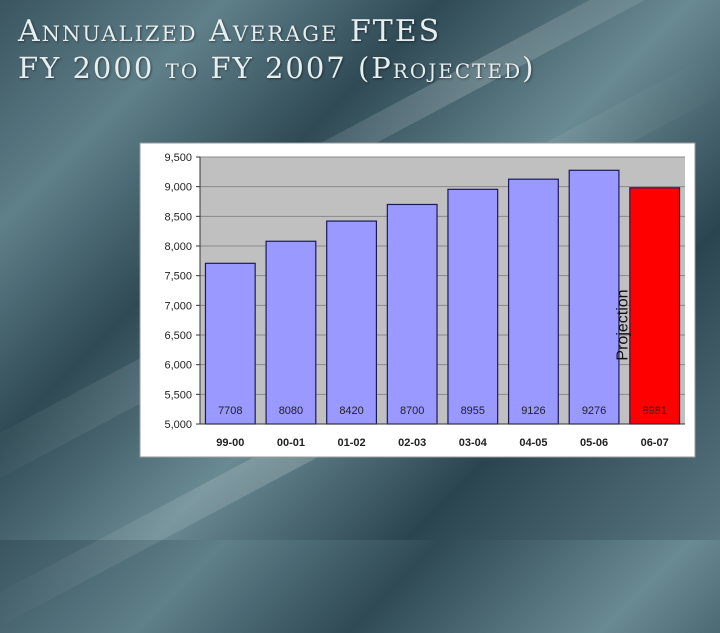 The width and height of the screenshot is (720, 633). I want to click on x-tick-label: 02-03, so click(412, 443).